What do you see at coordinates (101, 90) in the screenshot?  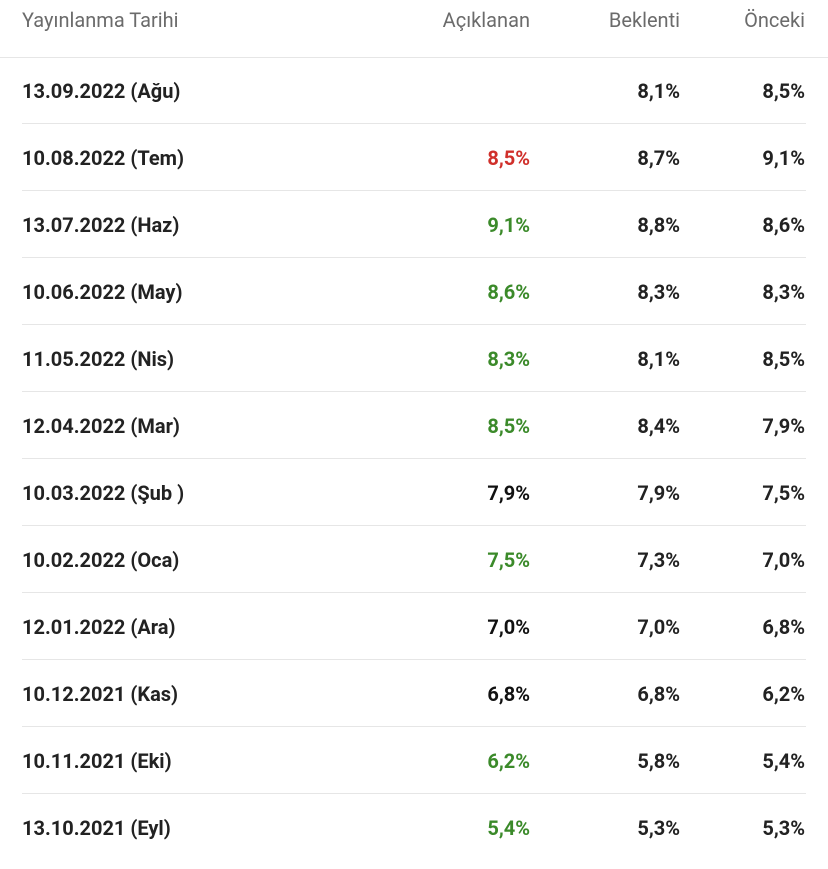 I see `date-cell: 13.09.2022 (Ağu)` at bounding box center [101, 90].